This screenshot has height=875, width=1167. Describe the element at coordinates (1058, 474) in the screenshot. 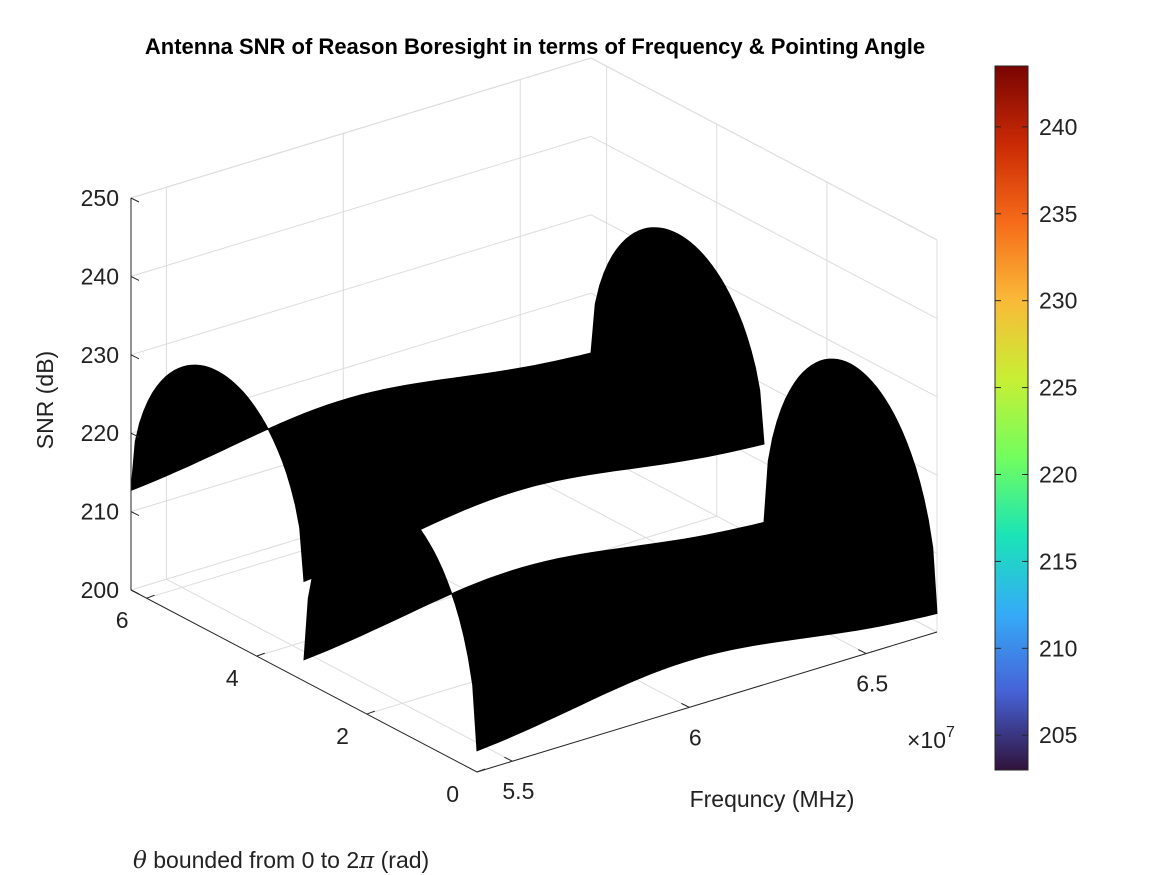

I see `colorbar-tick-label: 220` at that location.